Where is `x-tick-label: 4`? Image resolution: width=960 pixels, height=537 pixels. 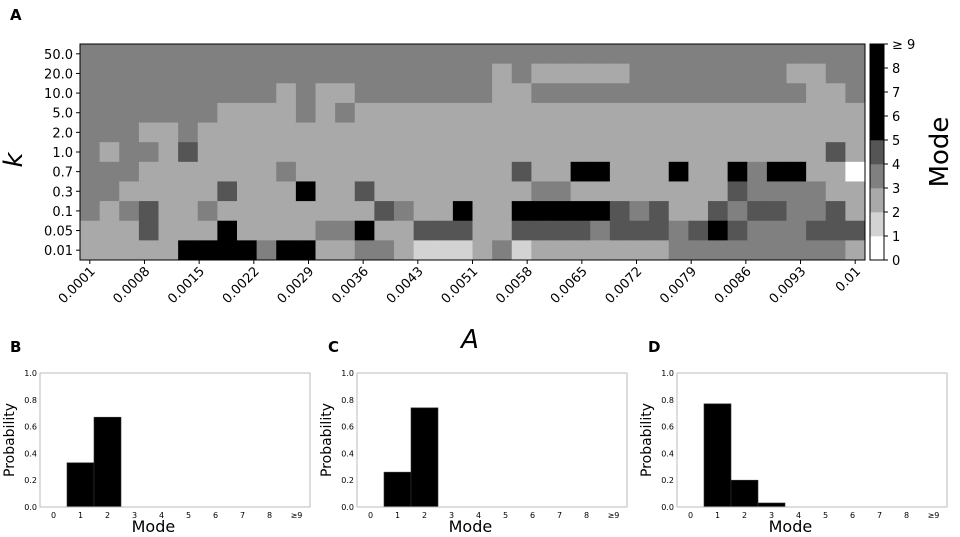
x-tick-label: 4 is located at coordinates (798, 515).